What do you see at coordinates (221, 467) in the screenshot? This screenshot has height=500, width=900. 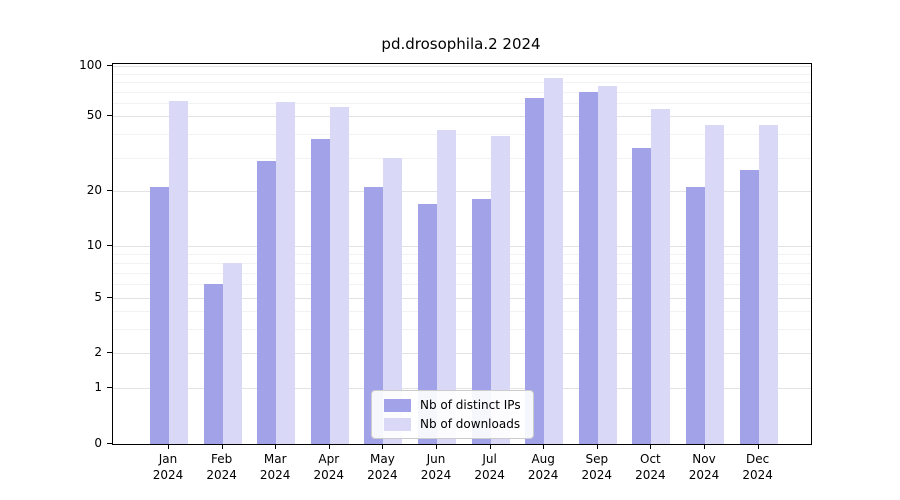 I see `x-tick-label: Feb 2024` at bounding box center [221, 467].